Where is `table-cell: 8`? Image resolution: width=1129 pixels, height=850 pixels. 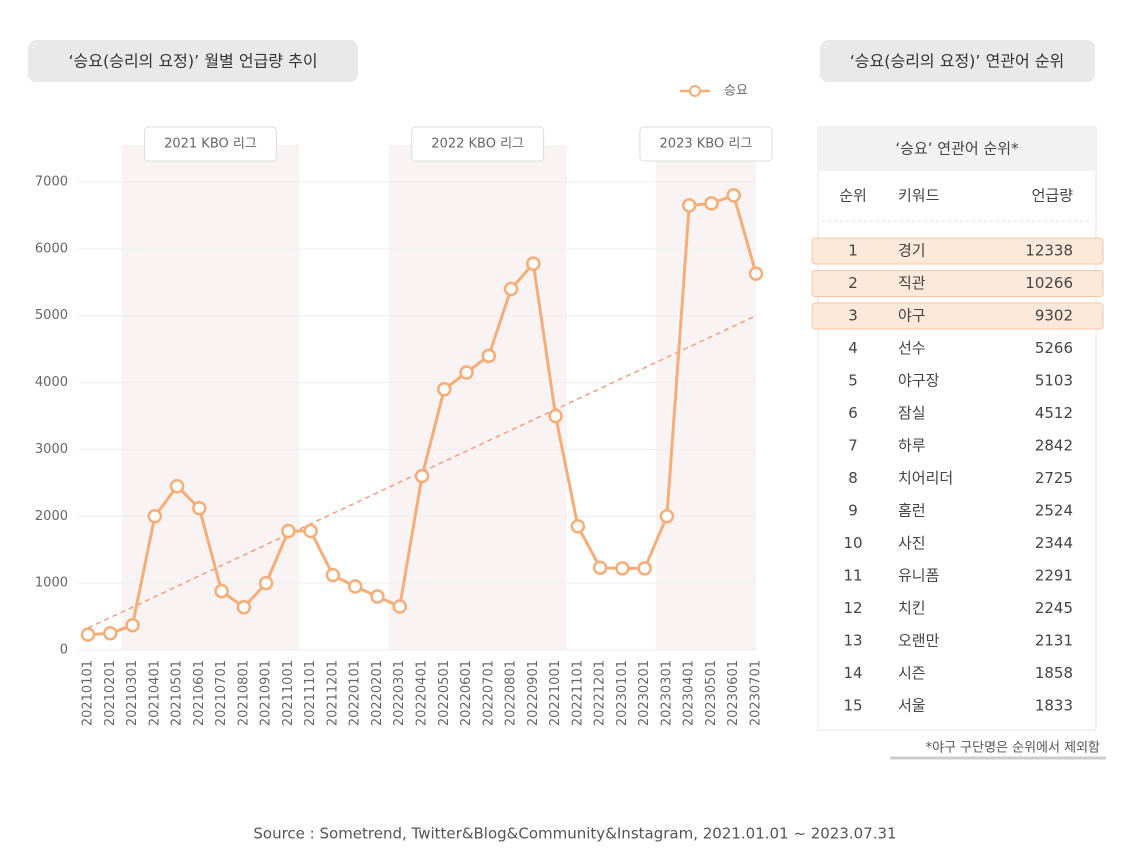 table-cell: 8 is located at coordinates (853, 478).